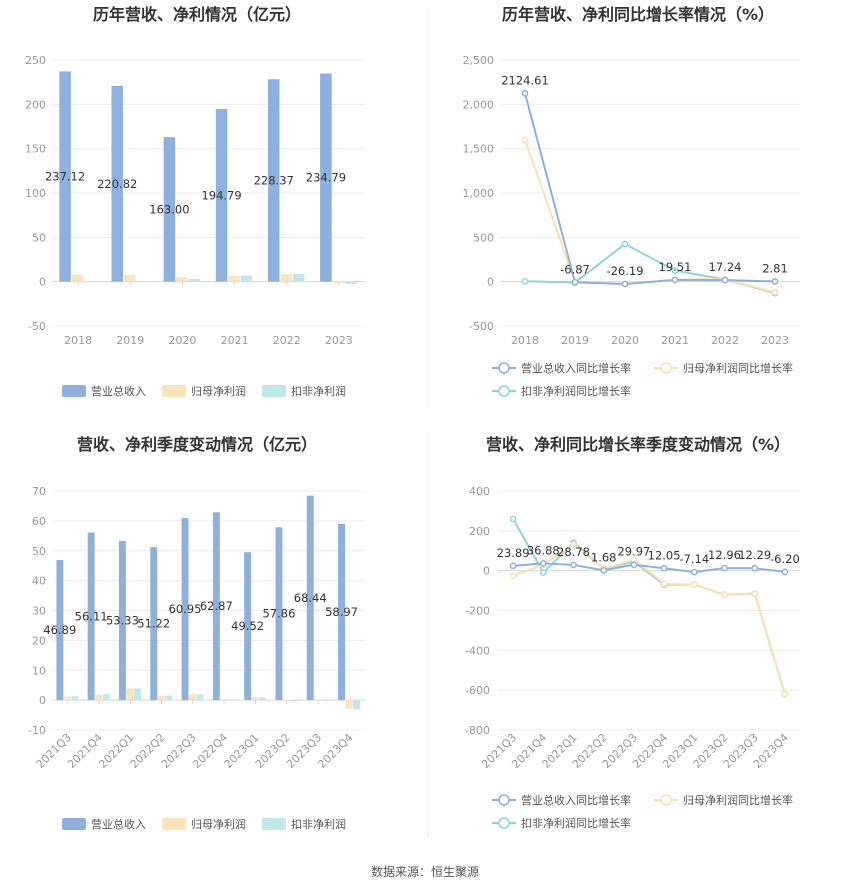  Describe the element at coordinates (477, 611) in the screenshot. I see `y-tick-label: -200` at that location.